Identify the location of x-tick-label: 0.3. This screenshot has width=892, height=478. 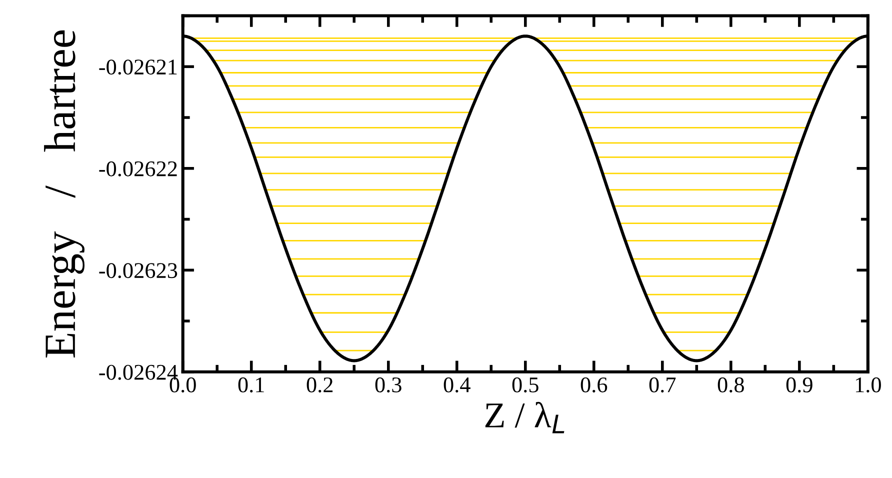
(388, 384).